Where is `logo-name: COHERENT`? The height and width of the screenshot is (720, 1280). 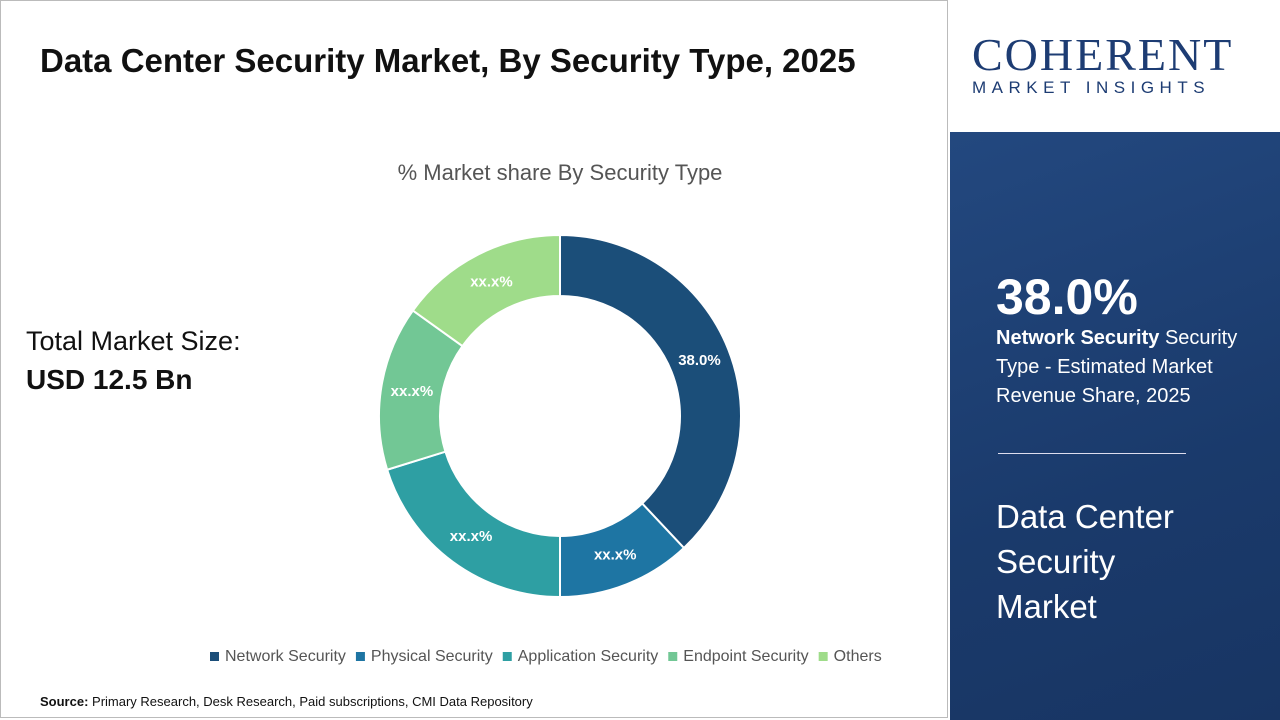
logo-name: COHERENT is located at coordinates (1103, 54).